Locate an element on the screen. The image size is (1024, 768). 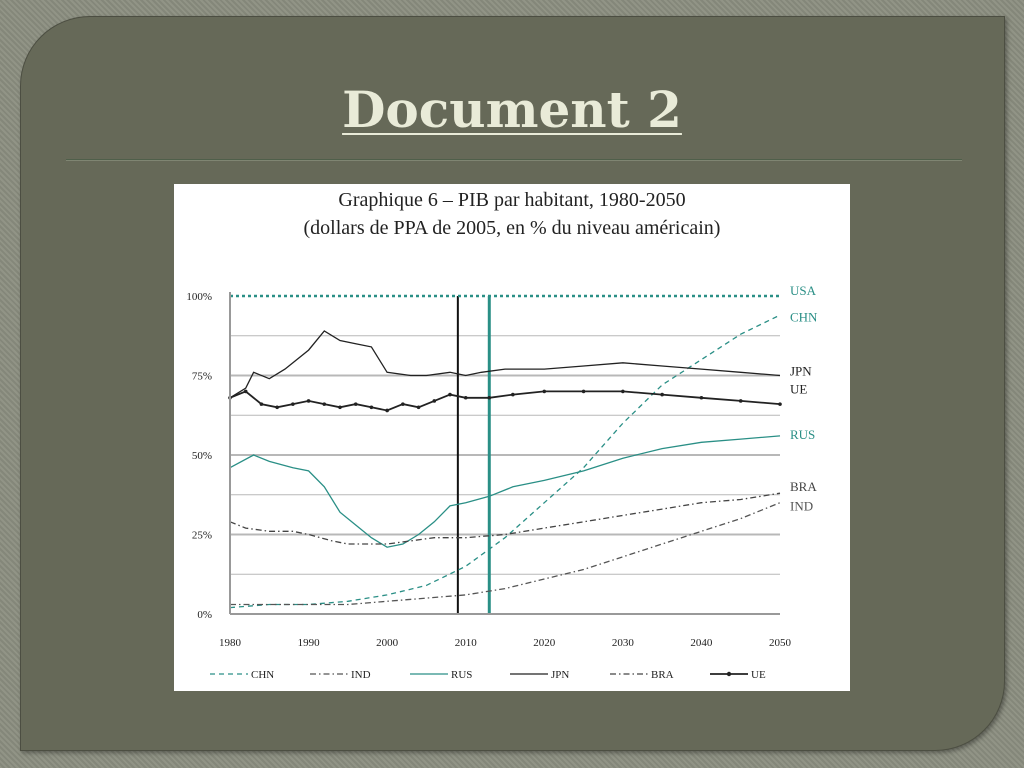
series-line-jpn is located at coordinates (505, 364).